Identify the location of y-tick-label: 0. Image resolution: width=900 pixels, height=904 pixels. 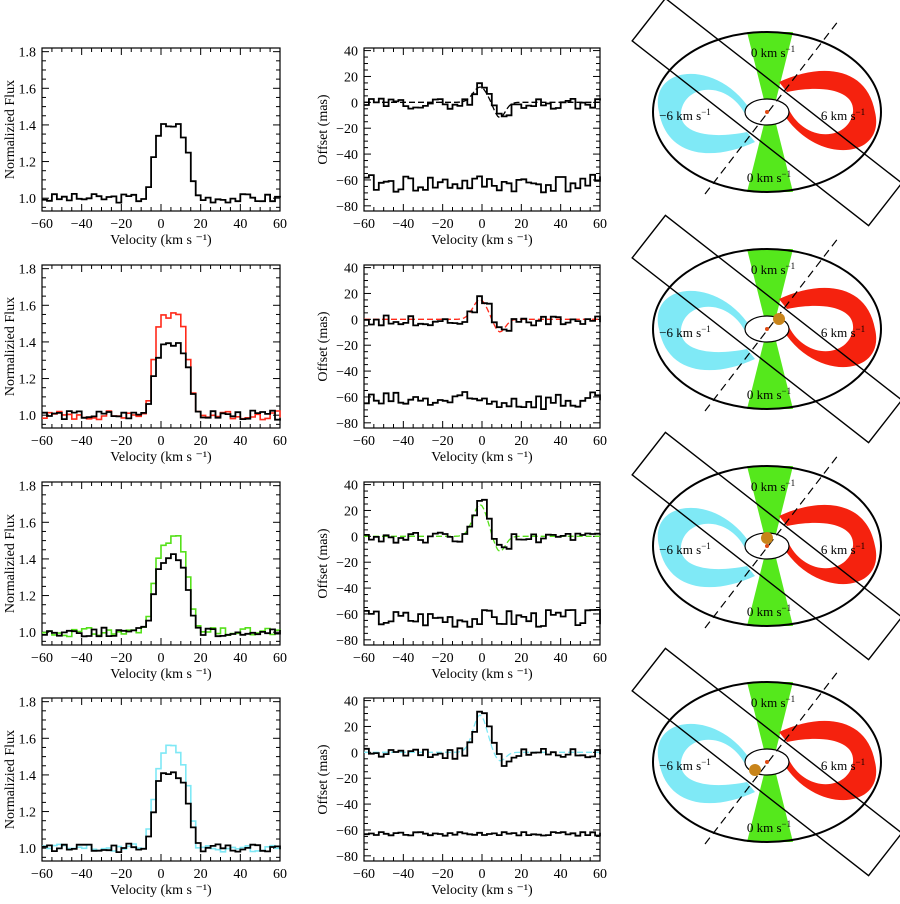
(354, 753).